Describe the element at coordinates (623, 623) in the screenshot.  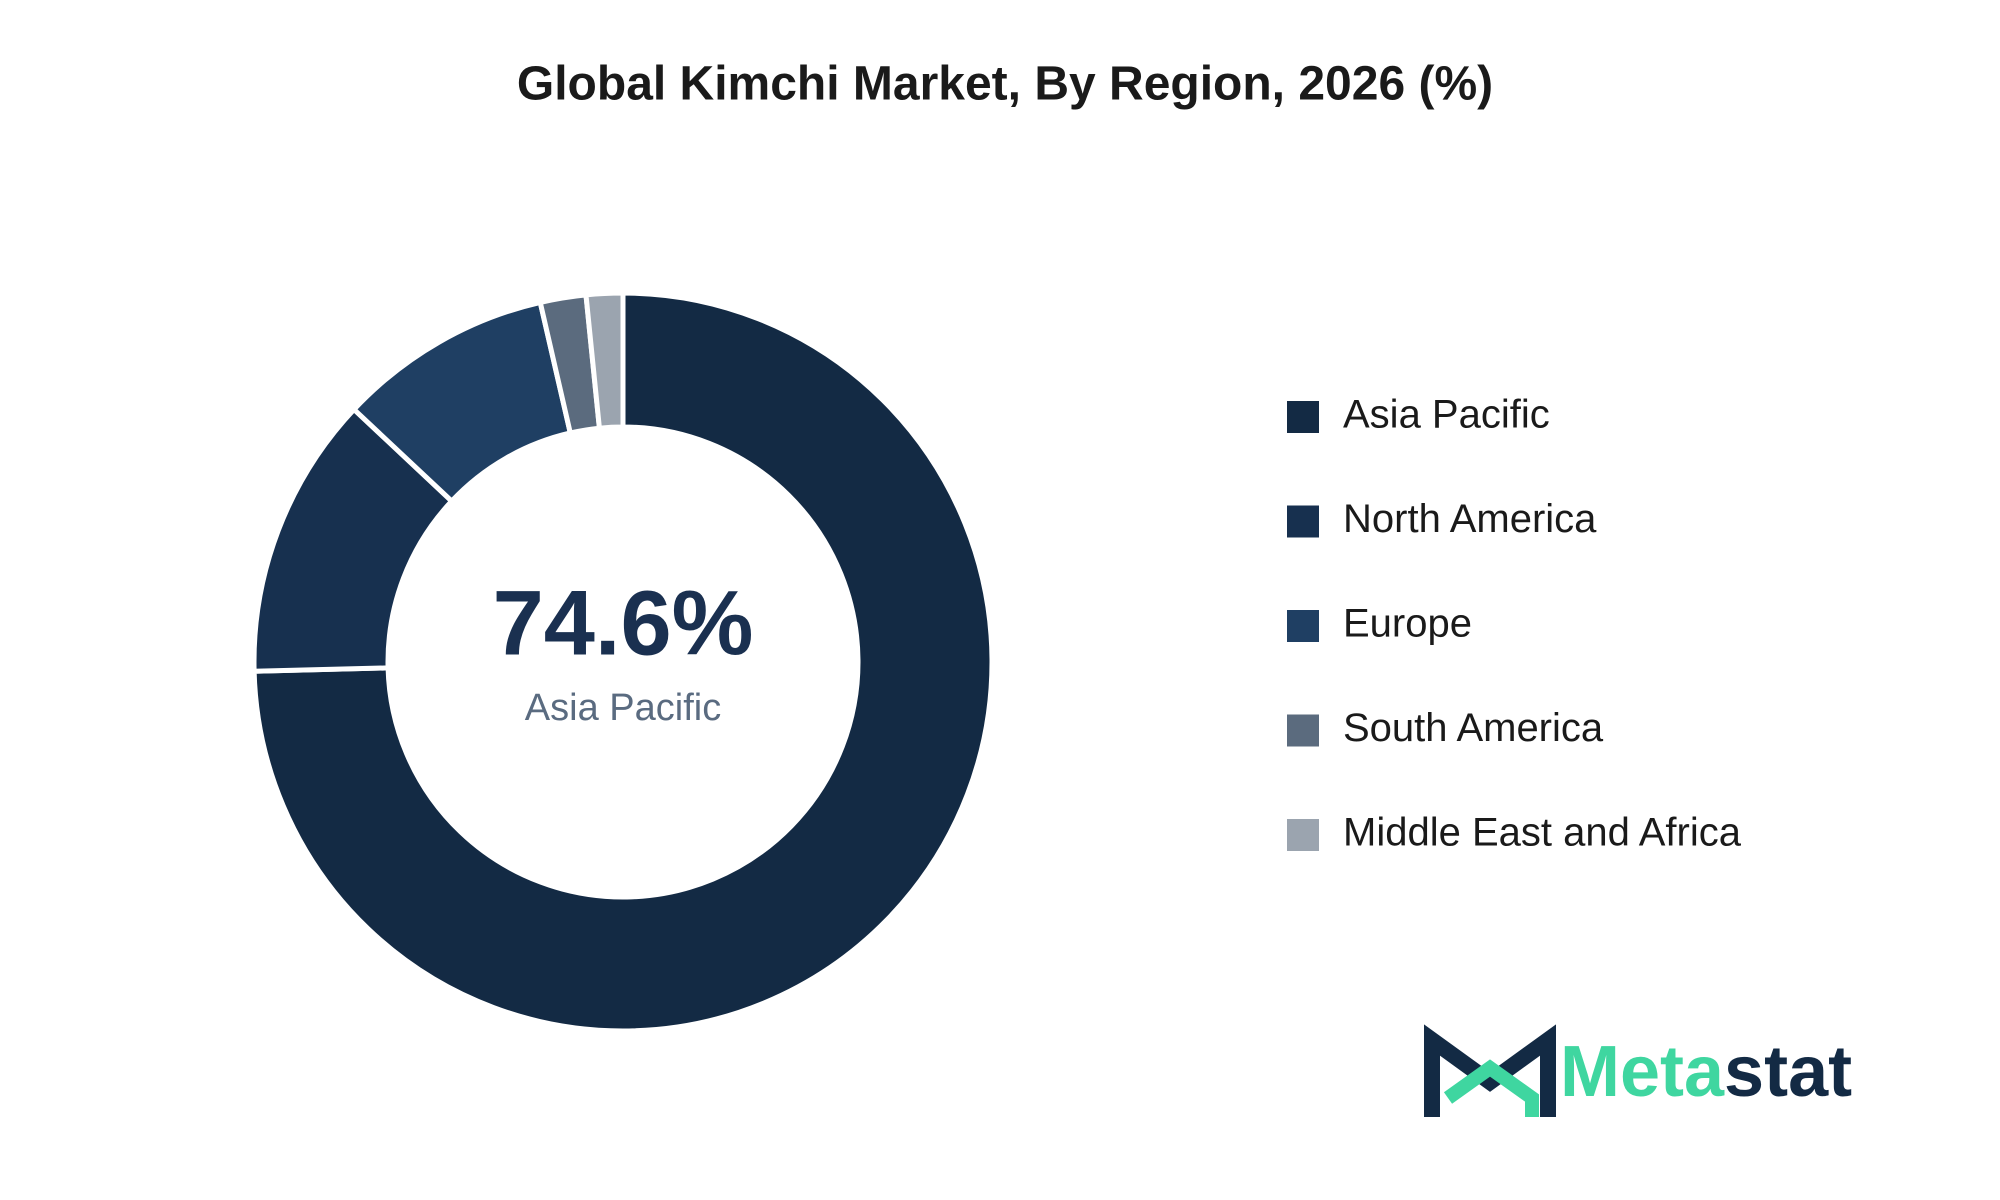
I see `center-value: 74.6%` at that location.